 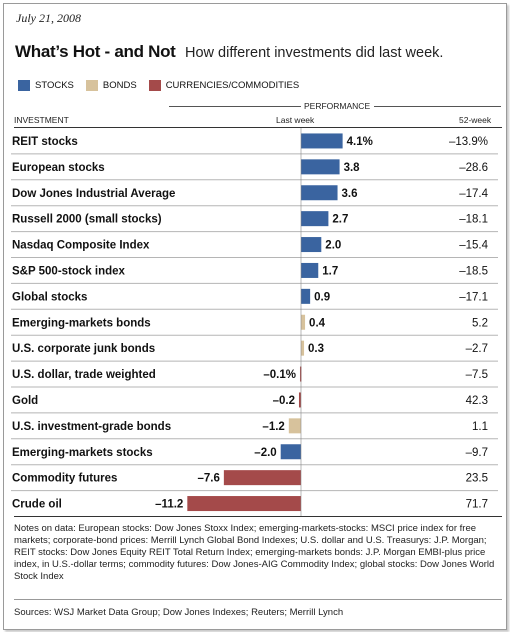 What do you see at coordinates (82, 453) in the screenshot?
I see `category-label: Emerging-markets stocks` at bounding box center [82, 453].